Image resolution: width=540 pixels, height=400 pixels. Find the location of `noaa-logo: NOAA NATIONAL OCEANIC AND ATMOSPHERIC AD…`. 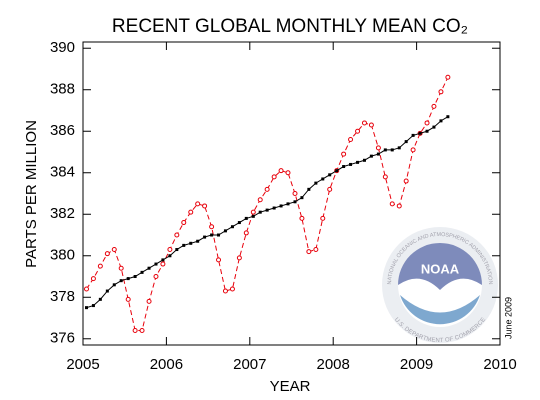

noaa-logo: NOAA NATIONAL OCEANIC AND ATMOSPHERIC AD… is located at coordinates (440, 285).